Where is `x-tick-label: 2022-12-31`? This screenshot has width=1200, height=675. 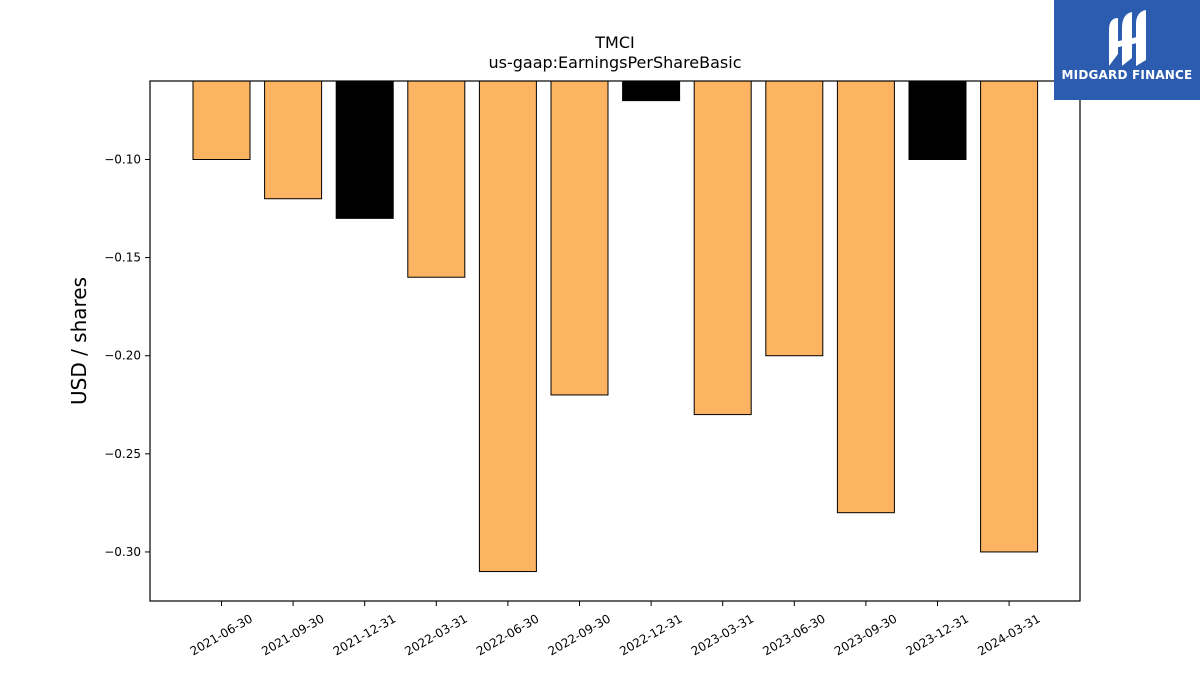
x-tick-label: 2022-12-31 is located at coordinates (650, 634).